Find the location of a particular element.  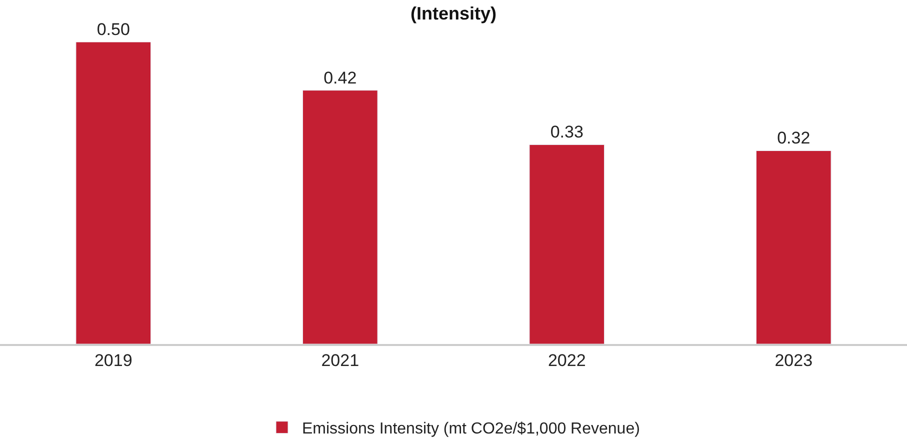

x-tick-label: 2023 is located at coordinates (793, 360).